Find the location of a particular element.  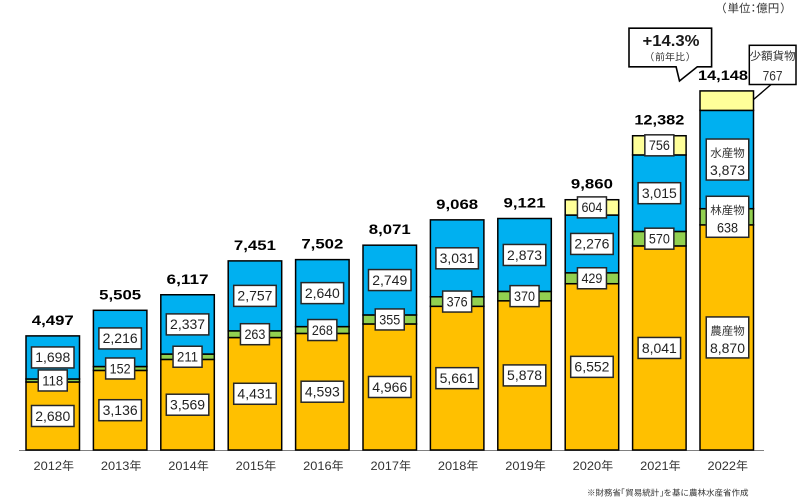

svg-text: 2018 is located at coordinates (452, 466).